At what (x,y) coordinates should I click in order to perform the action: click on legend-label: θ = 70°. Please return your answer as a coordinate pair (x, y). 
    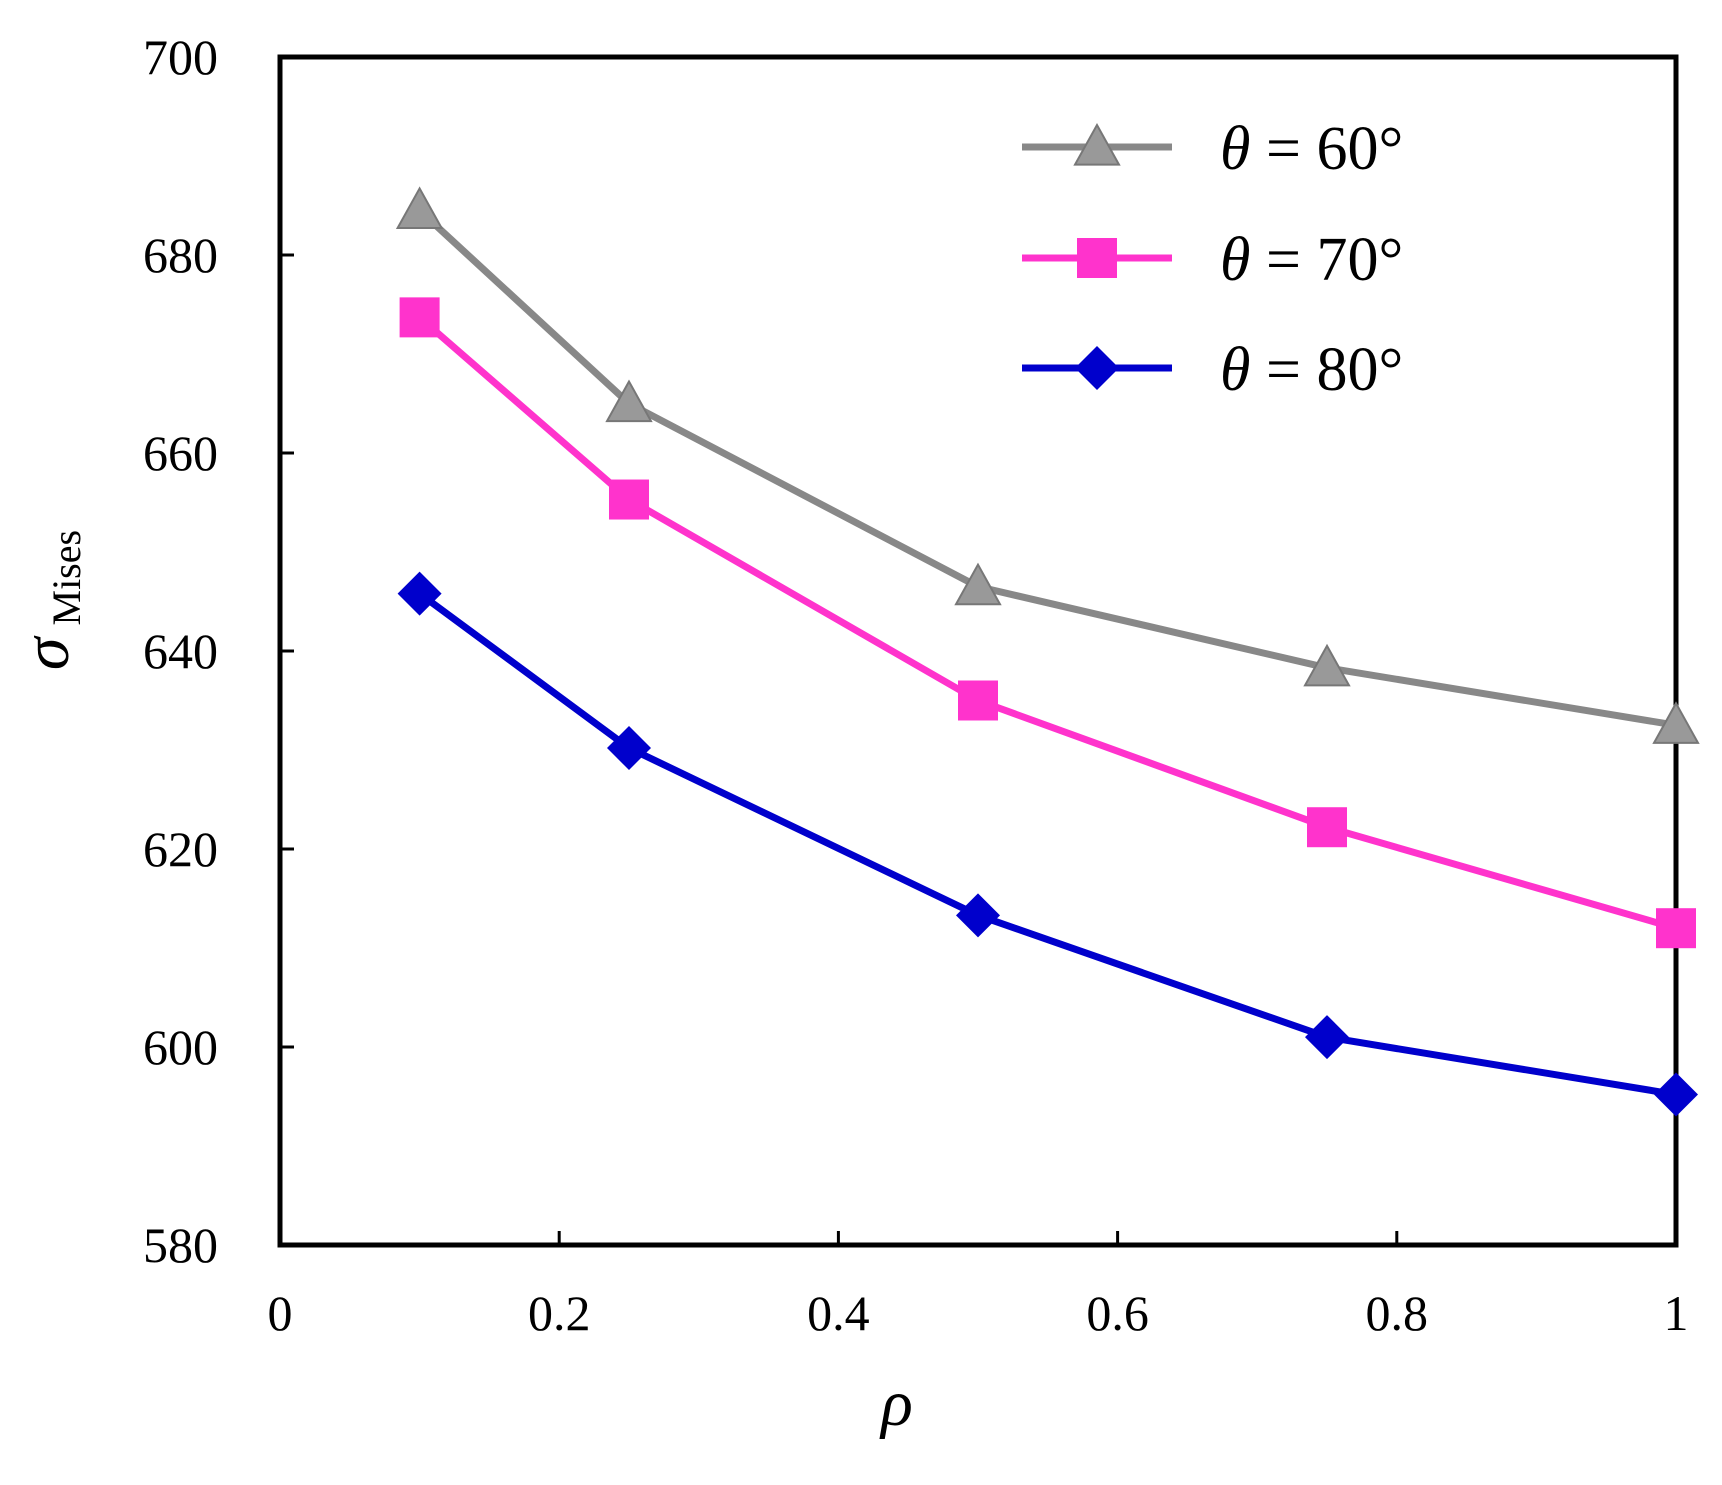
    Looking at the image, I should click on (1311, 260).